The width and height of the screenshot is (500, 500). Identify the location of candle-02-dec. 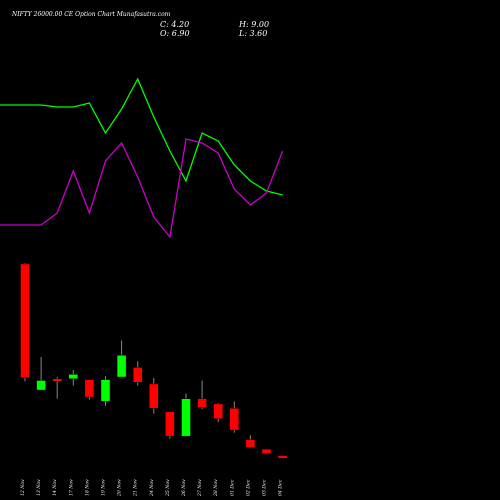
(250, 442).